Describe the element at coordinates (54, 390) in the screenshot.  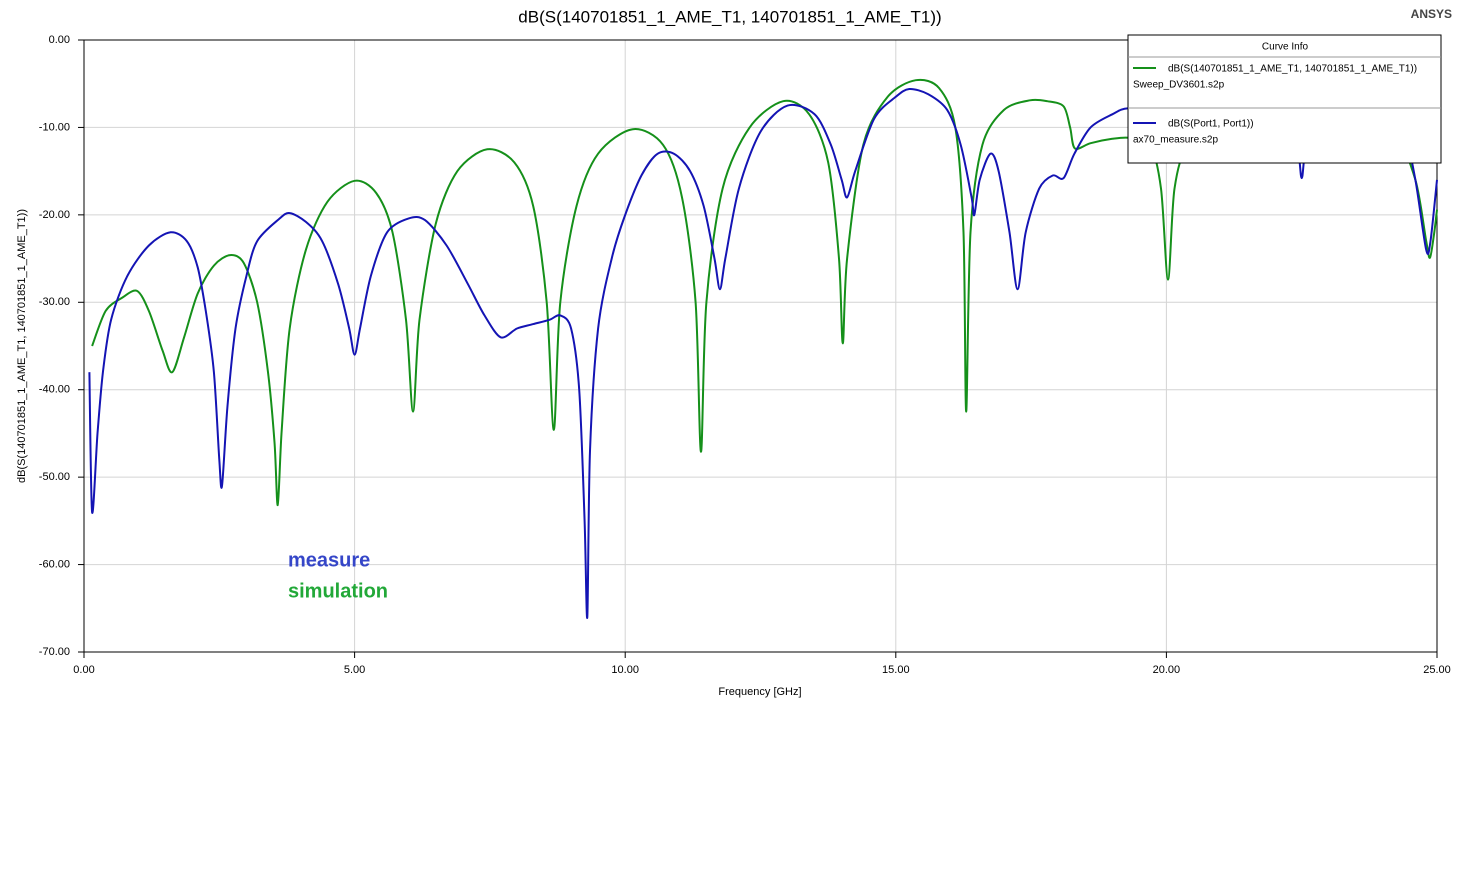
I see `y-tick-label: -40.00` at that location.